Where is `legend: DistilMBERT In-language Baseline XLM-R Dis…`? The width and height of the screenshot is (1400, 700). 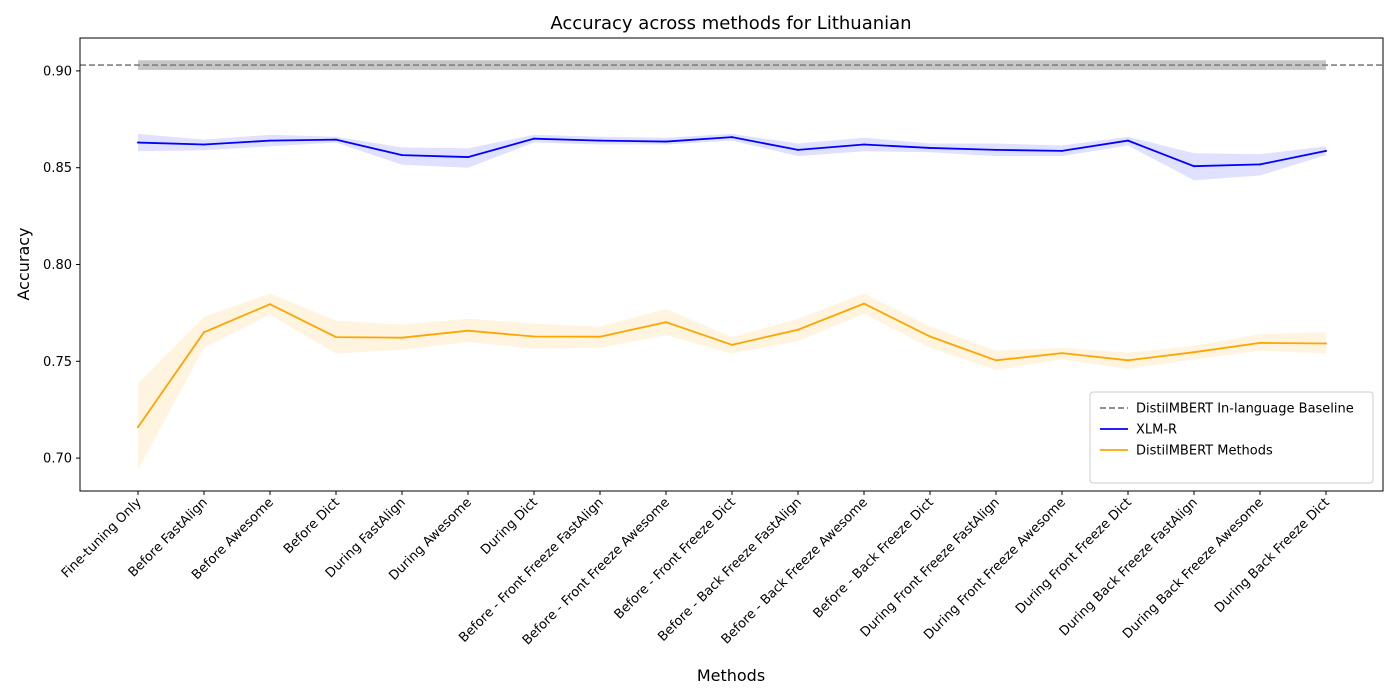
legend: DistilMBERT In-language Baseline XLM-R Dis… is located at coordinates (1231, 437).